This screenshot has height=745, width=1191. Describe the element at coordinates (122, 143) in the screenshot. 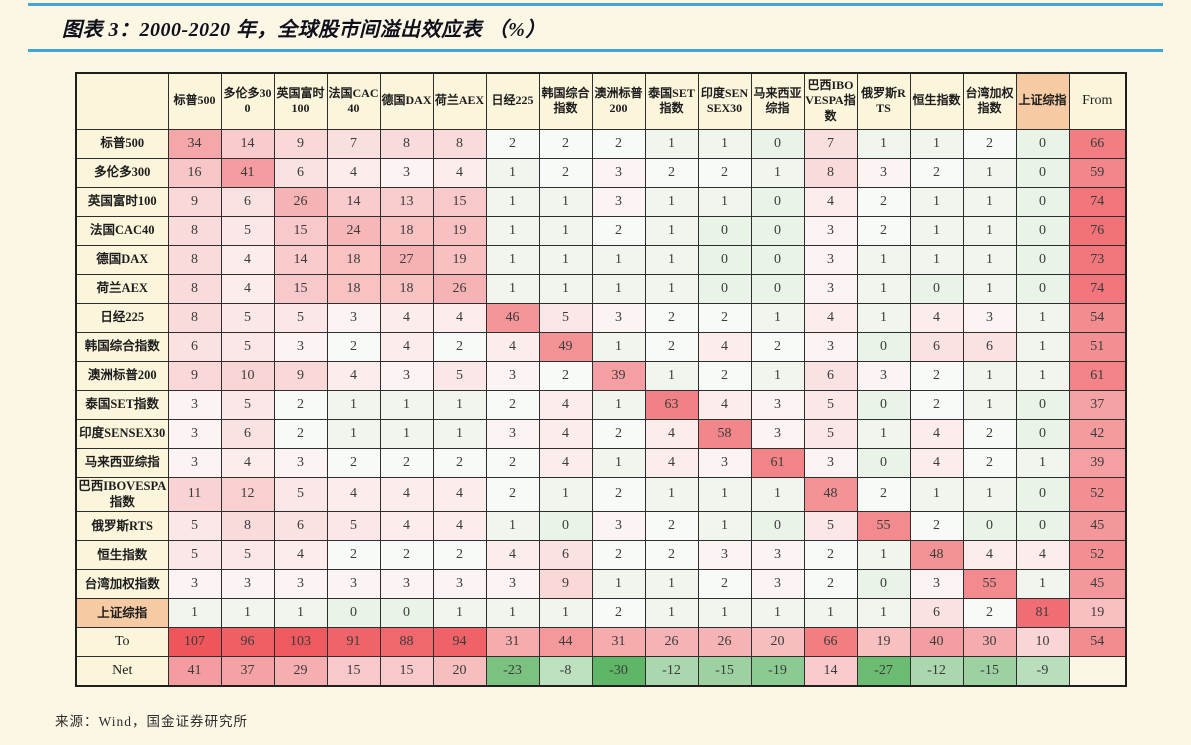

I see `row-header: 标普500` at that location.